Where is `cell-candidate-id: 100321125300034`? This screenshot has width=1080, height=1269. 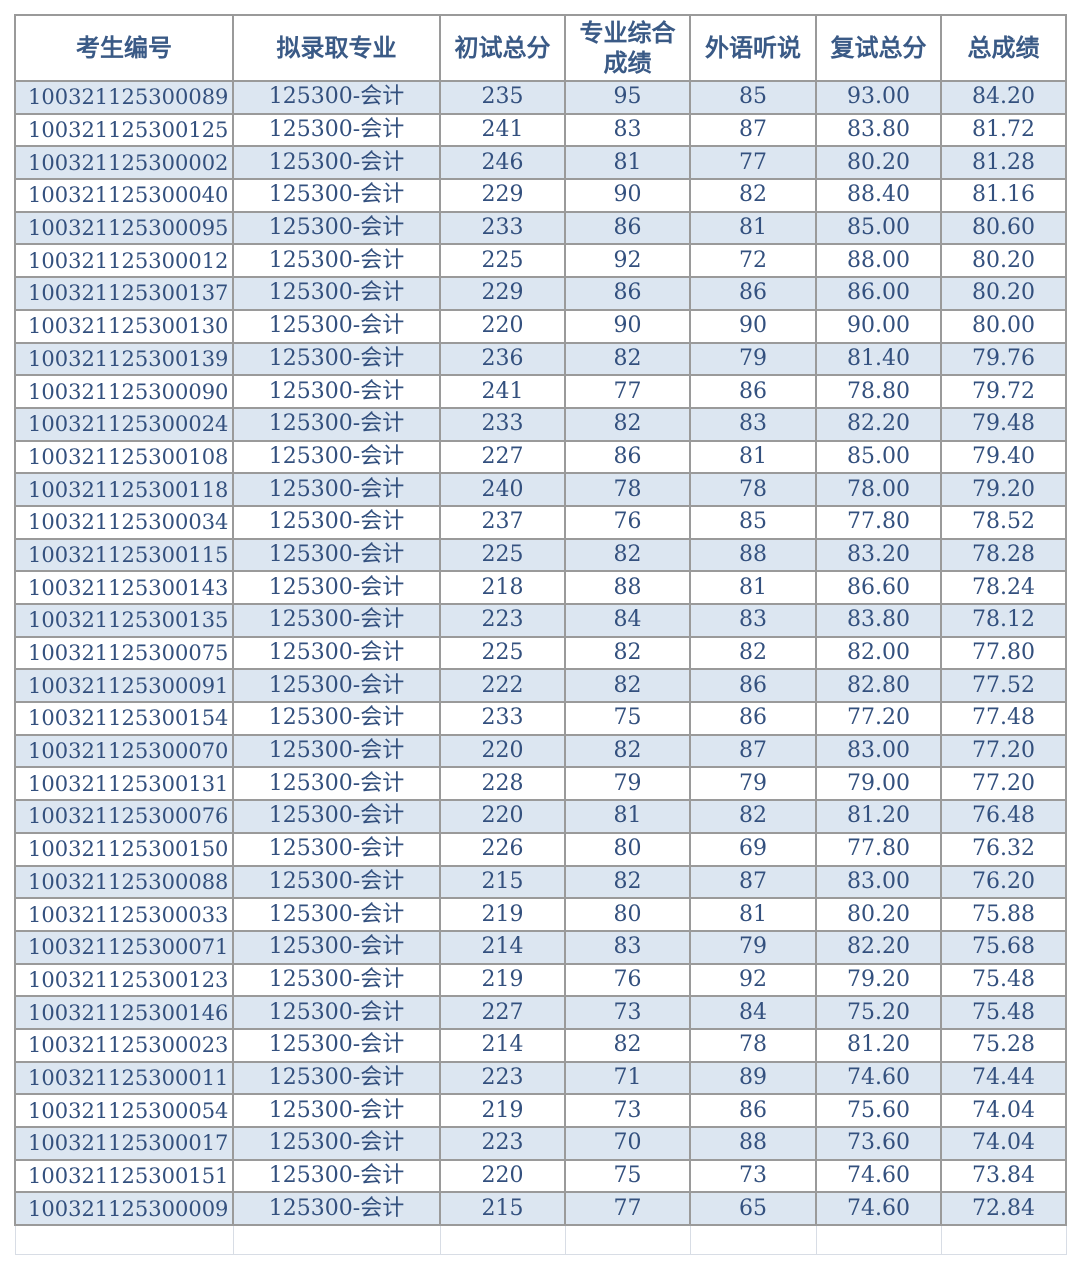
cell-candidate-id: 100321125300034 is located at coordinates (124, 522).